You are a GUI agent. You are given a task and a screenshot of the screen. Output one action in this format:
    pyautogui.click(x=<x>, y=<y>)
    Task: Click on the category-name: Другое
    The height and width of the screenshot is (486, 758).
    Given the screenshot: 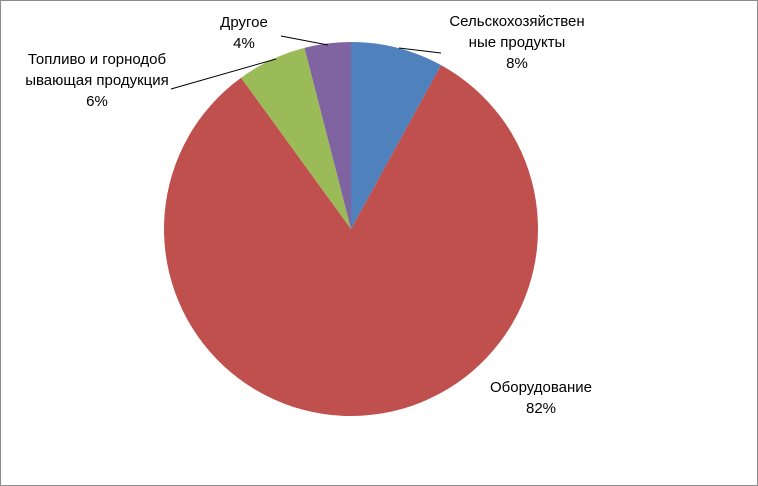 What is the action you would take?
    pyautogui.click(x=244, y=22)
    